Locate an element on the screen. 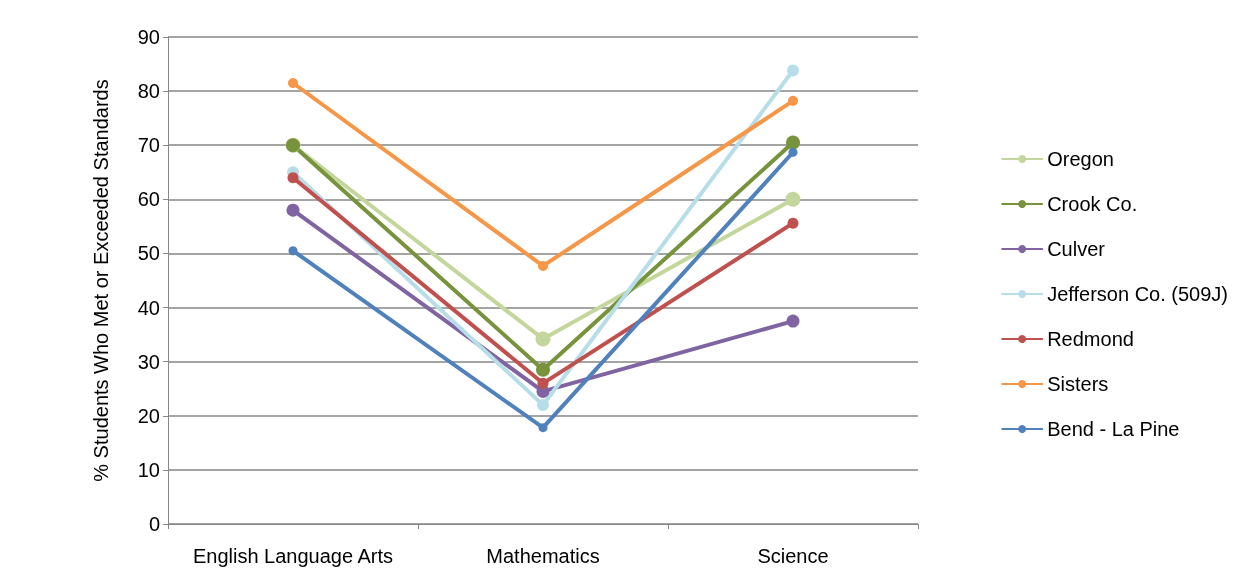 Image resolution: width=1253 pixels, height=588 pixels. x-tick-label: English Language Arts is located at coordinates (293, 556).